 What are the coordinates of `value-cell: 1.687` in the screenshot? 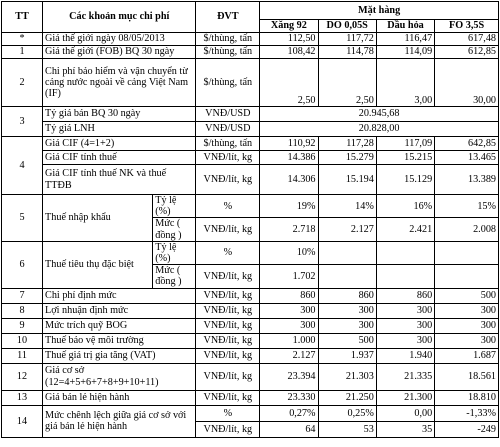 It's located at (466, 355).